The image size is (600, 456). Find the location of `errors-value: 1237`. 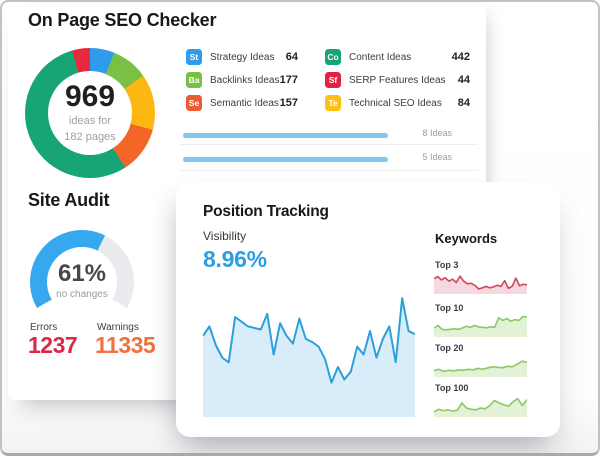

errors-value: 1237 is located at coordinates (53, 345).